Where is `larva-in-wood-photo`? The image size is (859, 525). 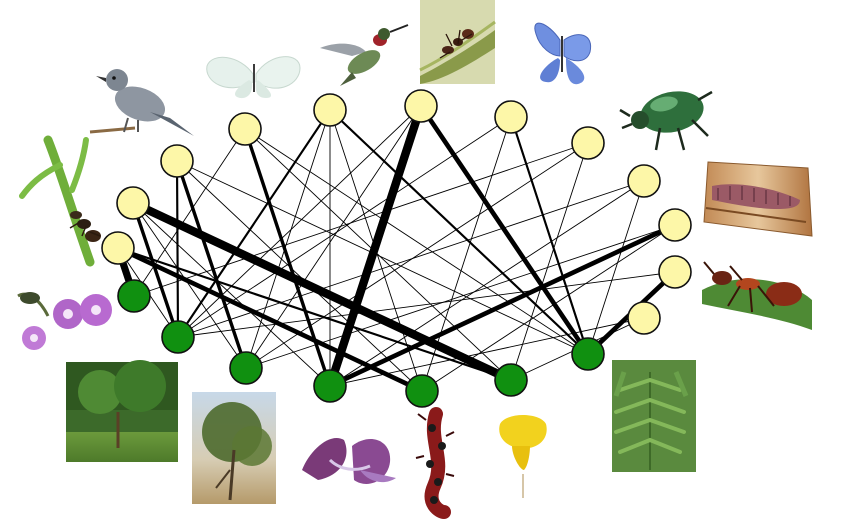 larva-in-wood-photo is located at coordinates (758, 199).